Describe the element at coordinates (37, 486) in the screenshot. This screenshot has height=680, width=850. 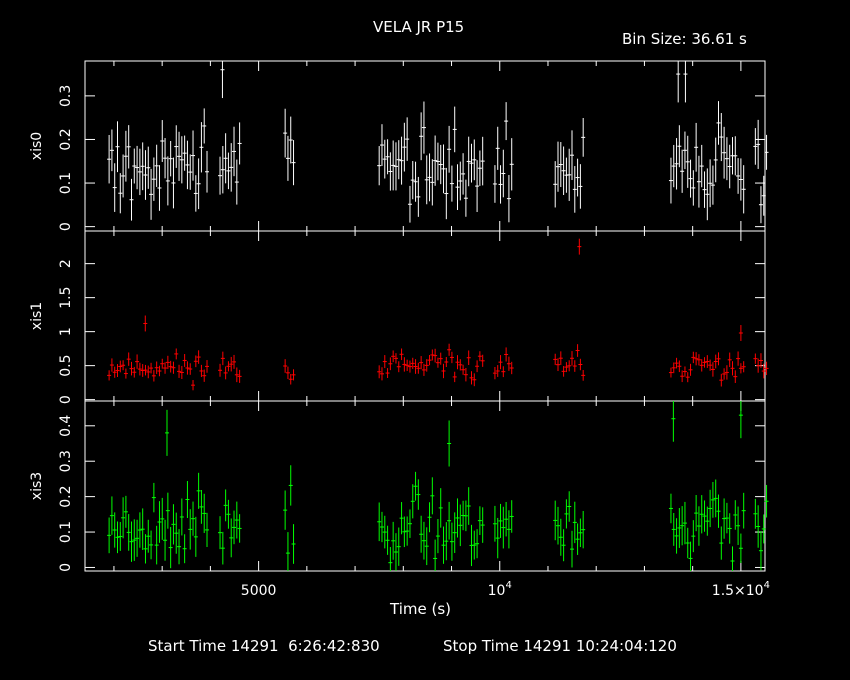
I see `y-axis-label: xis3` at that location.